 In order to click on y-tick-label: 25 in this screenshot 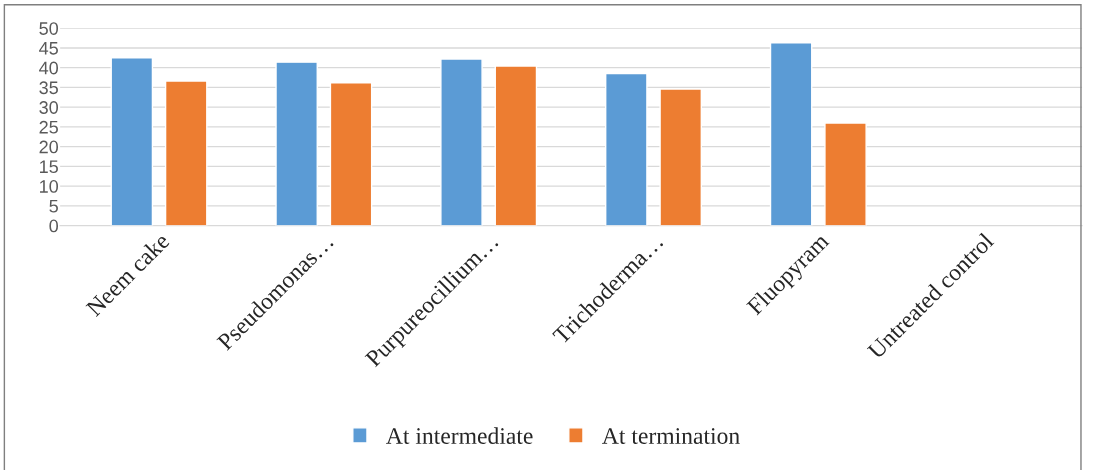, I will do `click(48, 127)`.